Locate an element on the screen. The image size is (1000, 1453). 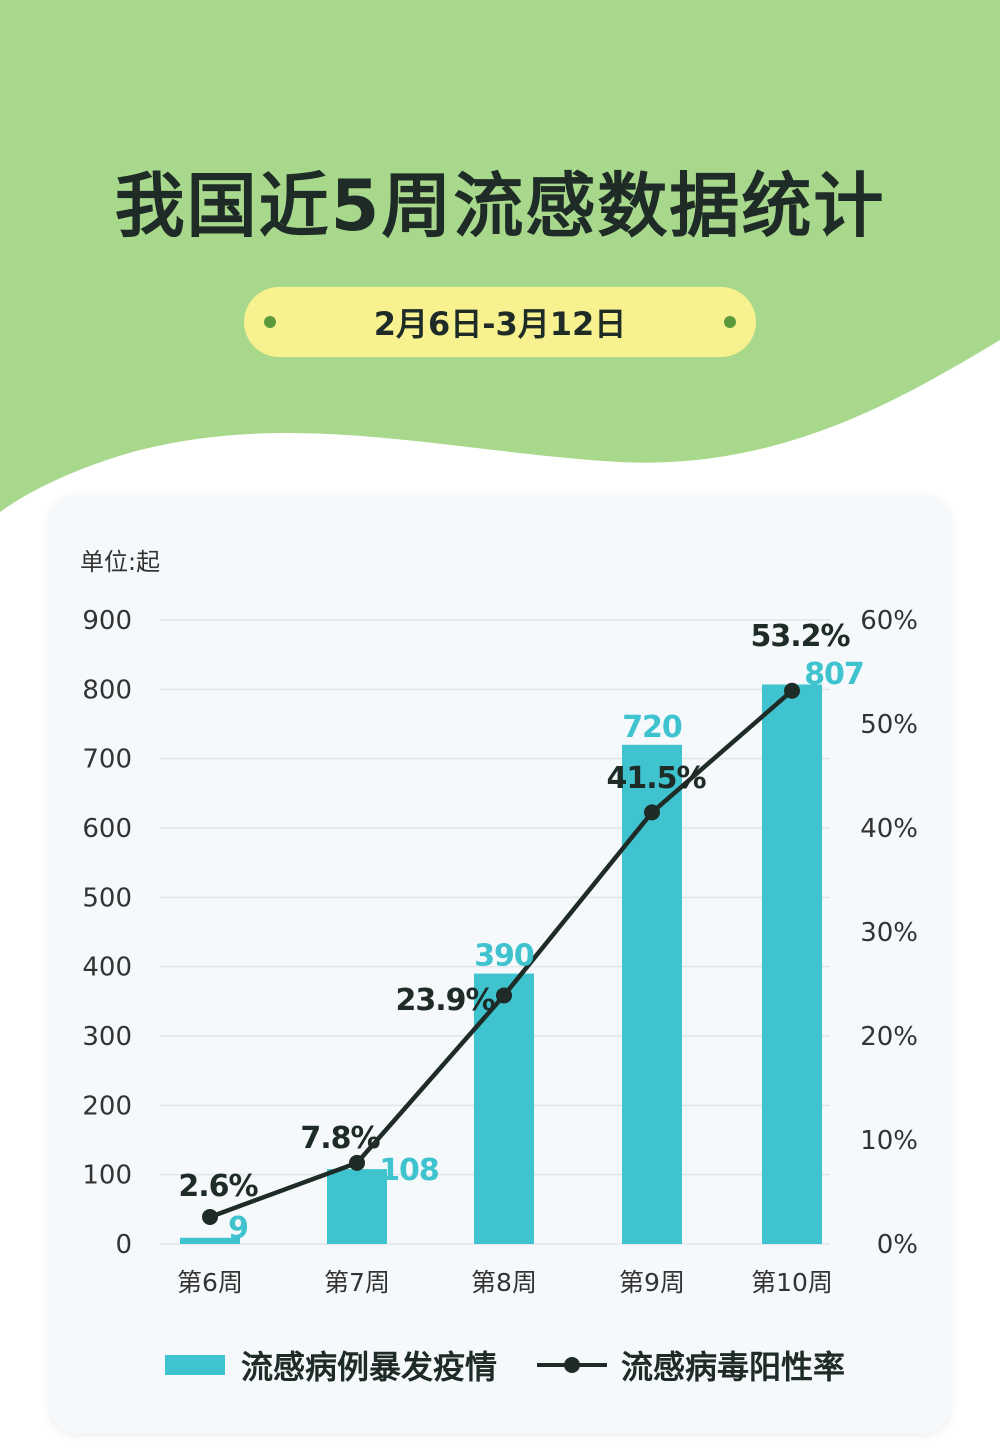
page-title: 我国近5周流感数据统计 is located at coordinates (500, 206).